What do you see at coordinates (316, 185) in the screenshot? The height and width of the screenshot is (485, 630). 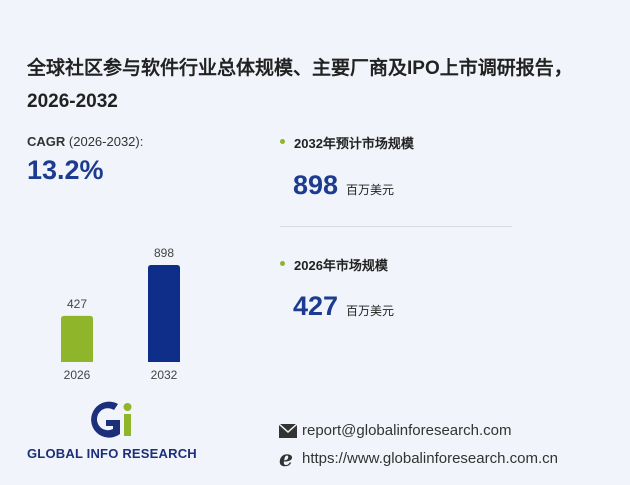 I see `stat-value: 898` at bounding box center [316, 185].